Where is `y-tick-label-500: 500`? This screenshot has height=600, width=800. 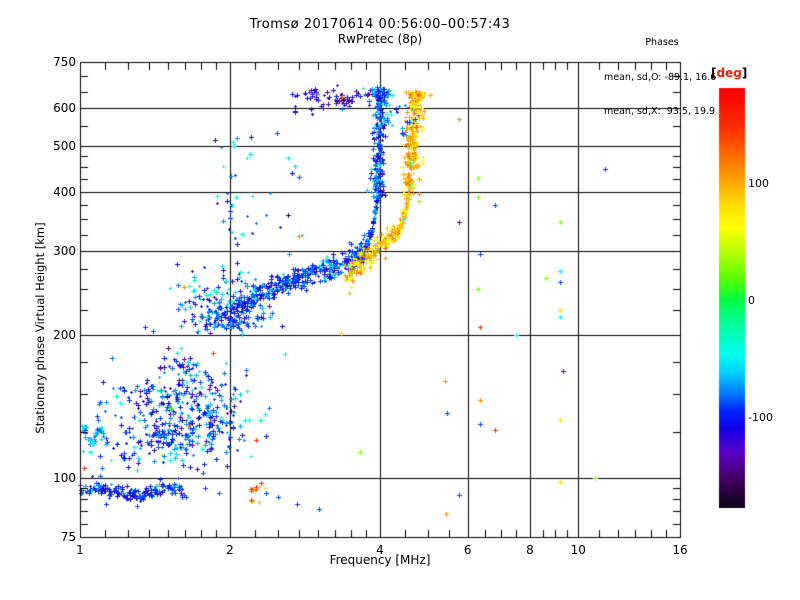 y-tick-label-500: 500 is located at coordinates (64, 145).